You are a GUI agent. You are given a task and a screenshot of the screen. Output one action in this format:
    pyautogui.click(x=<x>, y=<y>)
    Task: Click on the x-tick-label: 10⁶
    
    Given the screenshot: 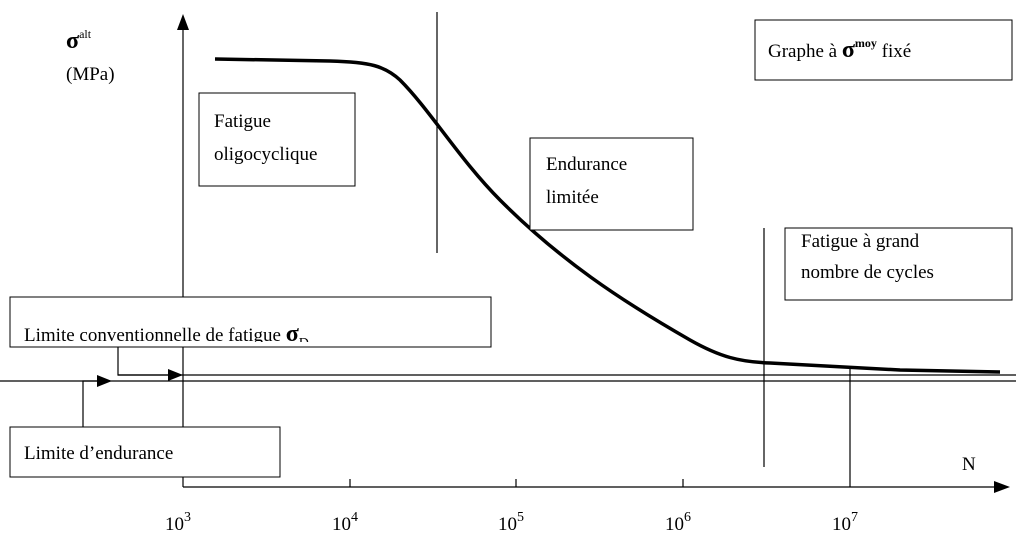 What is the action you would take?
    pyautogui.click(x=678, y=522)
    